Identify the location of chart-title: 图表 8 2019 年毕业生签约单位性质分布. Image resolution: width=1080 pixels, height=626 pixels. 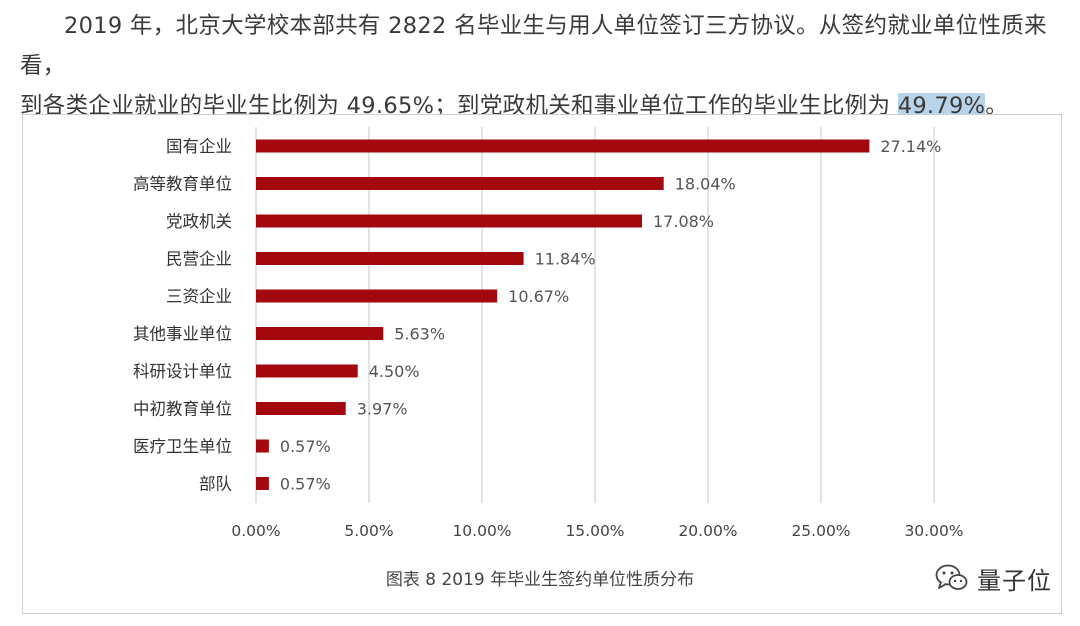
(540, 580).